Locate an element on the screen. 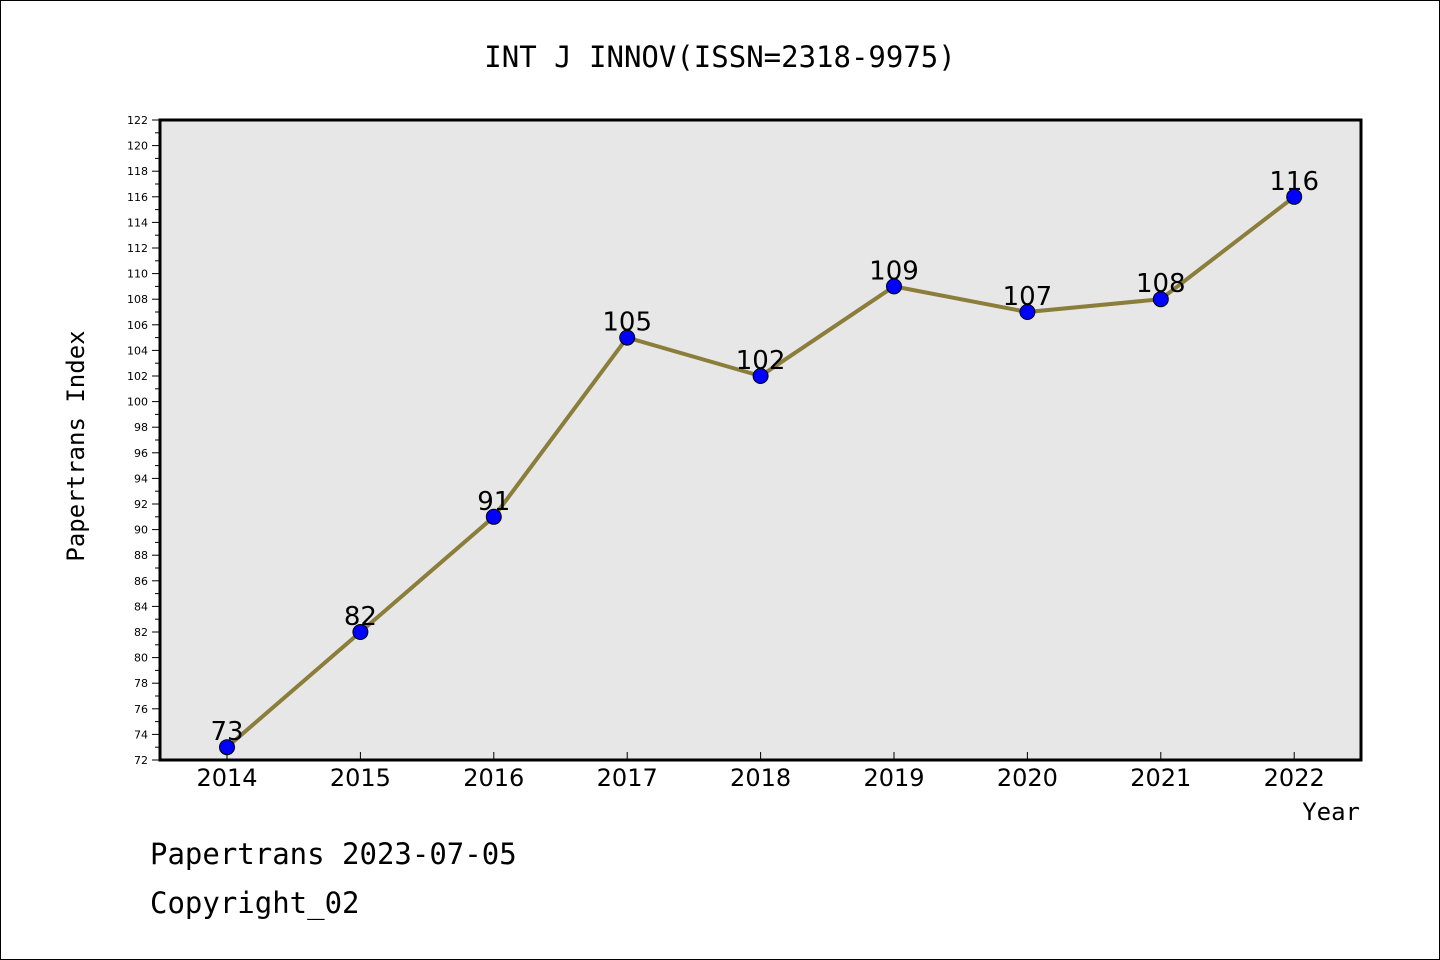  x-tick-label: 2020 is located at coordinates (1027, 778).